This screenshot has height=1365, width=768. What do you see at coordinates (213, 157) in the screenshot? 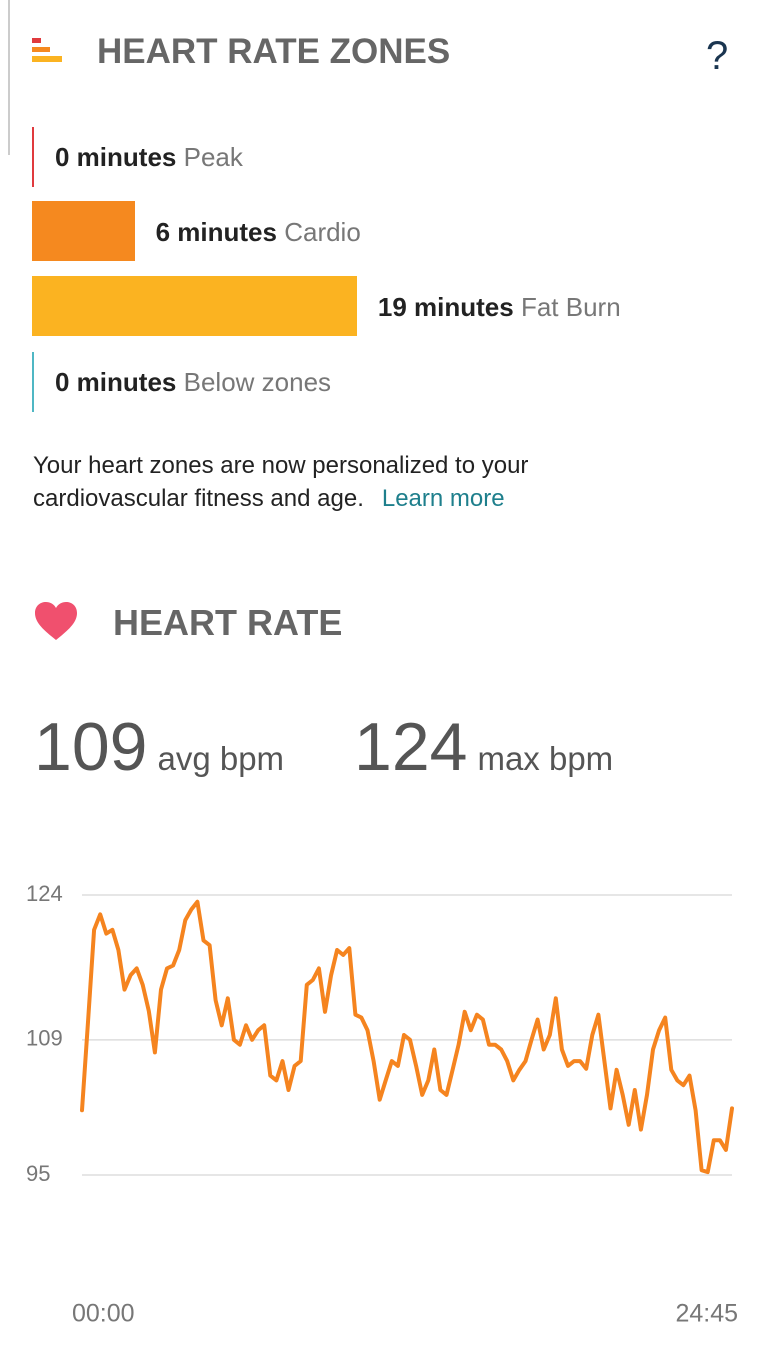
I see `zone-name: Peak` at bounding box center [213, 157].